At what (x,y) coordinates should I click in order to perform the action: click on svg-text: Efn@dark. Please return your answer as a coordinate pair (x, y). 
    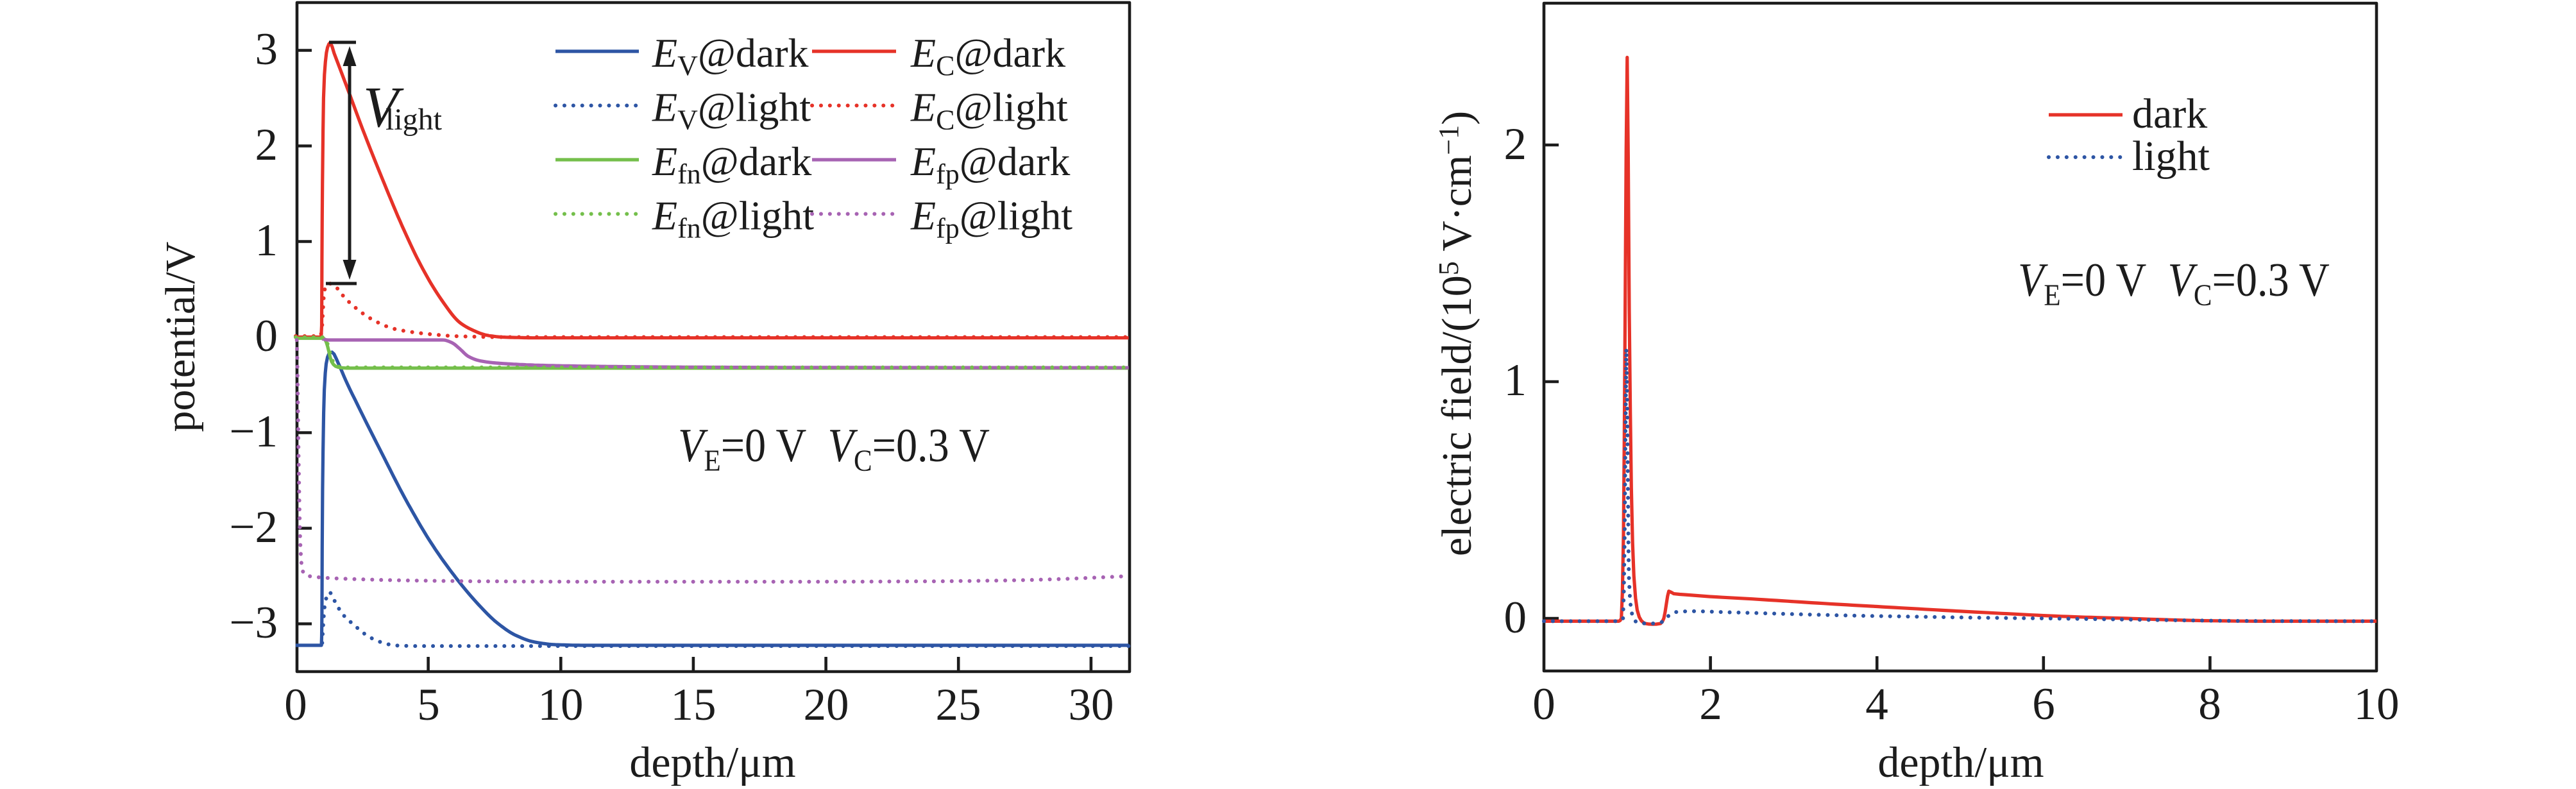
    Looking at the image, I should click on (731, 164).